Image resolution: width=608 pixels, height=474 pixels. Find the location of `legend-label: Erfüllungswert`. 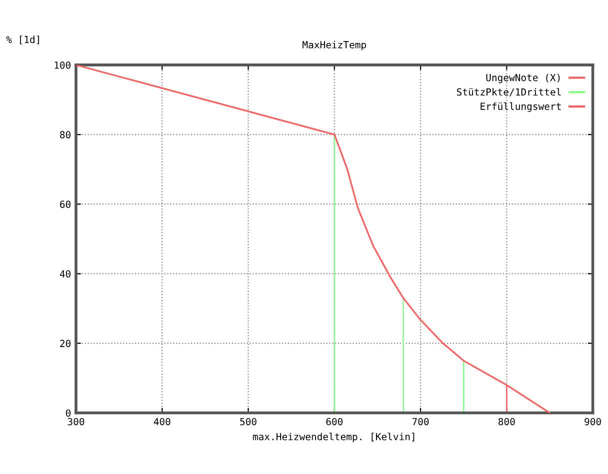

legend-label: Erfüllungswert is located at coordinates (520, 107).